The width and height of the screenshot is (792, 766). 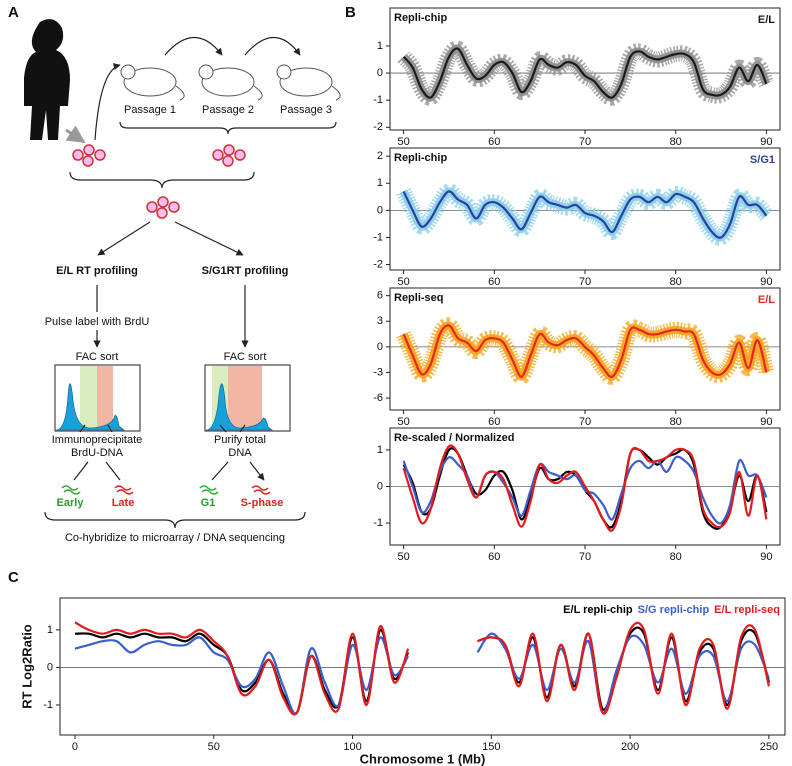 I want to click on branch-title: S/G1RT profiling, so click(x=245, y=271).